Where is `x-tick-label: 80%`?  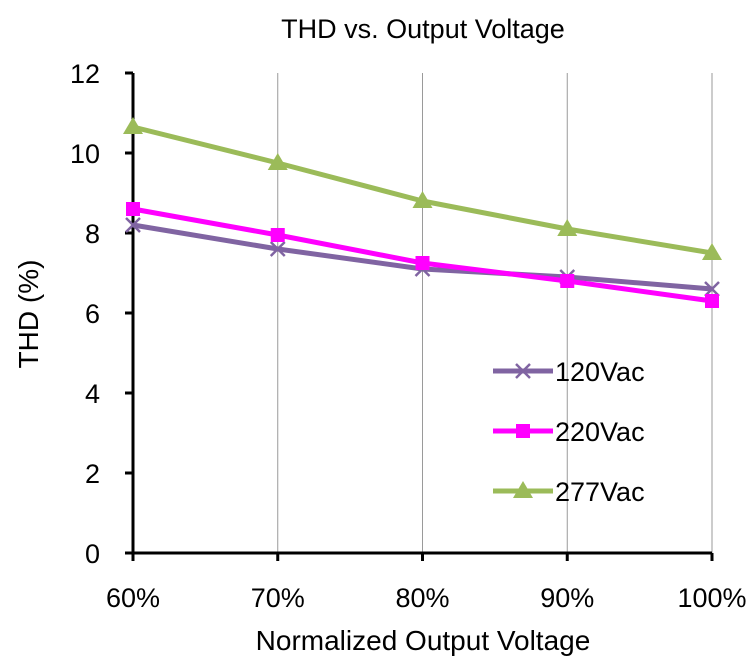 x-tick-label: 80% is located at coordinates (422, 598).